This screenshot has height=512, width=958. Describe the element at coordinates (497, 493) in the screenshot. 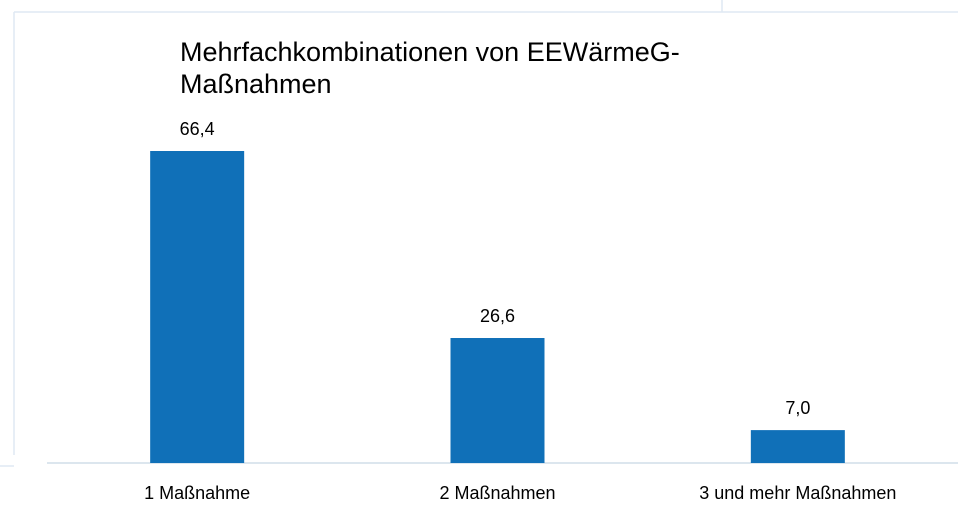

I see `x-tick-label: 2 Maßnahmen` at that location.